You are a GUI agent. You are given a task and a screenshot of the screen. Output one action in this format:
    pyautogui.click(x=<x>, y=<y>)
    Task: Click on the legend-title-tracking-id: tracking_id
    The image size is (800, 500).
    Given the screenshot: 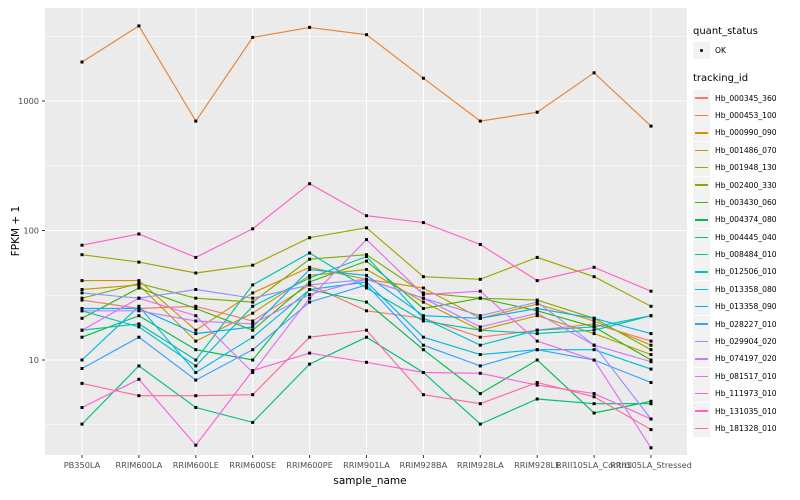 What is the action you would take?
    pyautogui.click(x=721, y=79)
    